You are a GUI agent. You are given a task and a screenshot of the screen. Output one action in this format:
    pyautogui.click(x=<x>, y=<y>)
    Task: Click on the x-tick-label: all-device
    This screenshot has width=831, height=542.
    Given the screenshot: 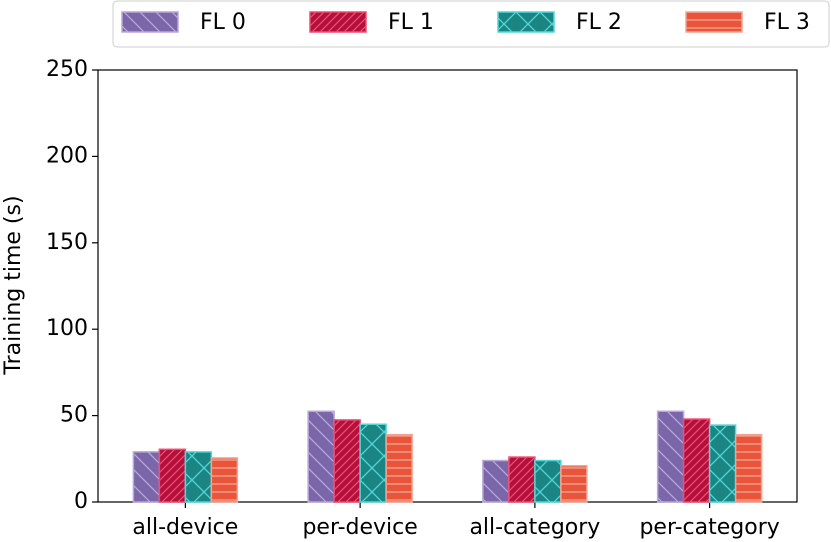 What is the action you would take?
    pyautogui.click(x=185, y=527)
    